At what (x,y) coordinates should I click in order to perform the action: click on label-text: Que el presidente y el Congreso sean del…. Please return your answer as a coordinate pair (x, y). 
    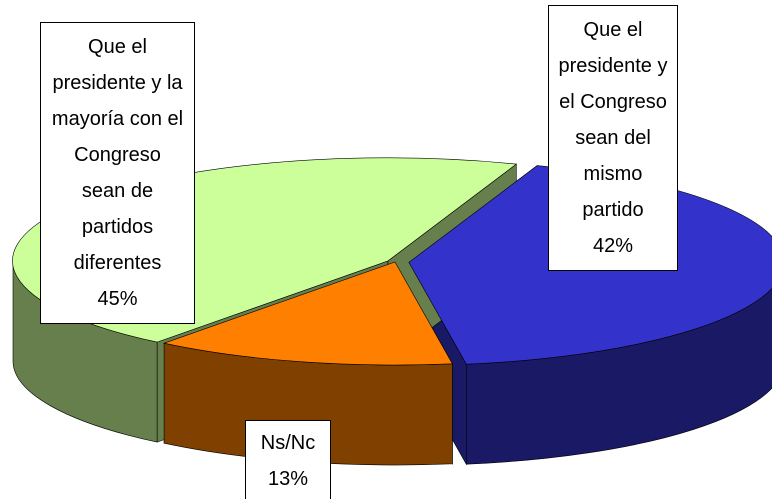
    Looking at the image, I should click on (613, 120).